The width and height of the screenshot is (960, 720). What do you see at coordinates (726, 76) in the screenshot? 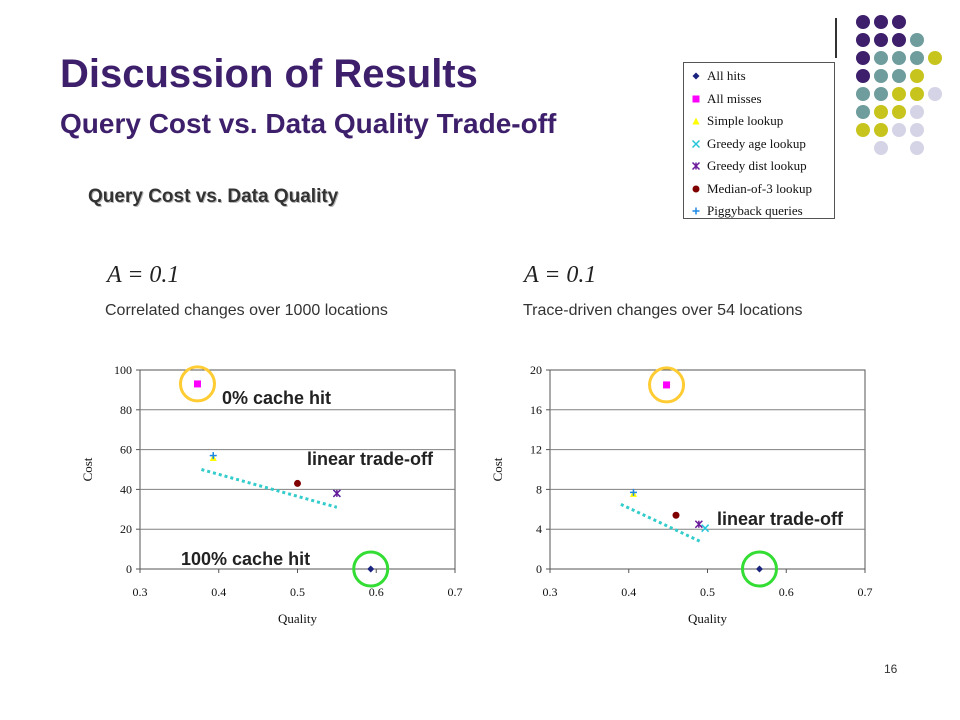
I see `legend-label: All hits` at bounding box center [726, 76].